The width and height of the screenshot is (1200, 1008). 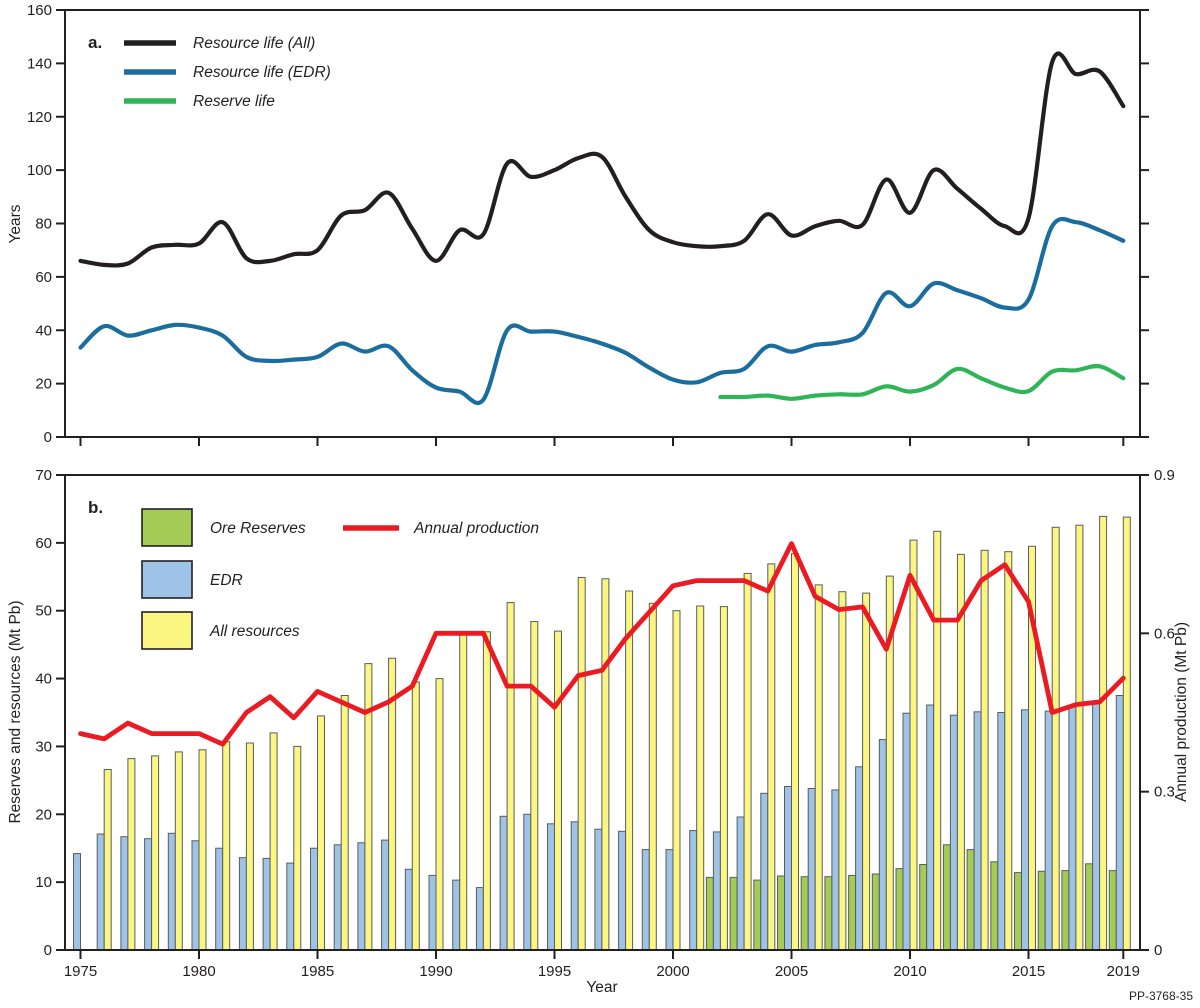 What do you see at coordinates (39, 10) in the screenshot?
I see `y-tick-label: 160` at bounding box center [39, 10].